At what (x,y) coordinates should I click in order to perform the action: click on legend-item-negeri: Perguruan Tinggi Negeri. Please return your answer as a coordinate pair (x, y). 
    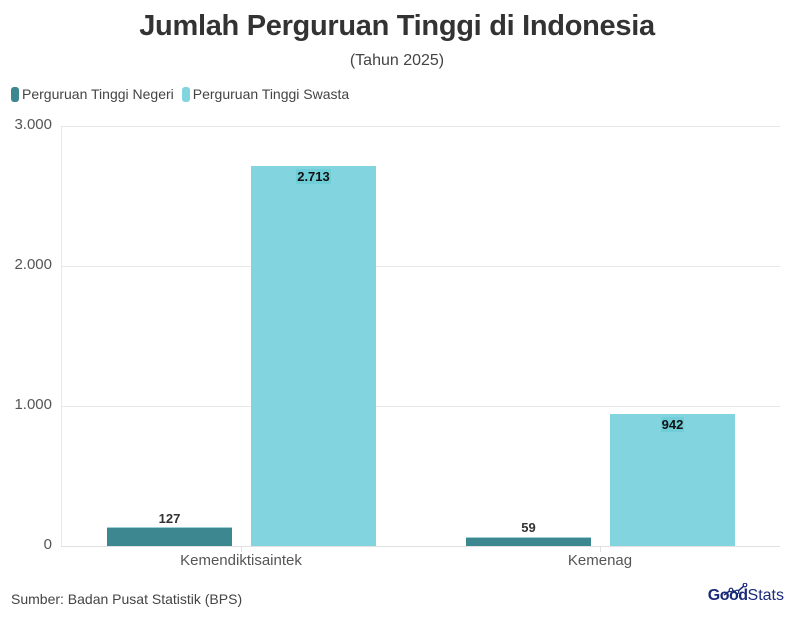
    Looking at the image, I should click on (92, 94).